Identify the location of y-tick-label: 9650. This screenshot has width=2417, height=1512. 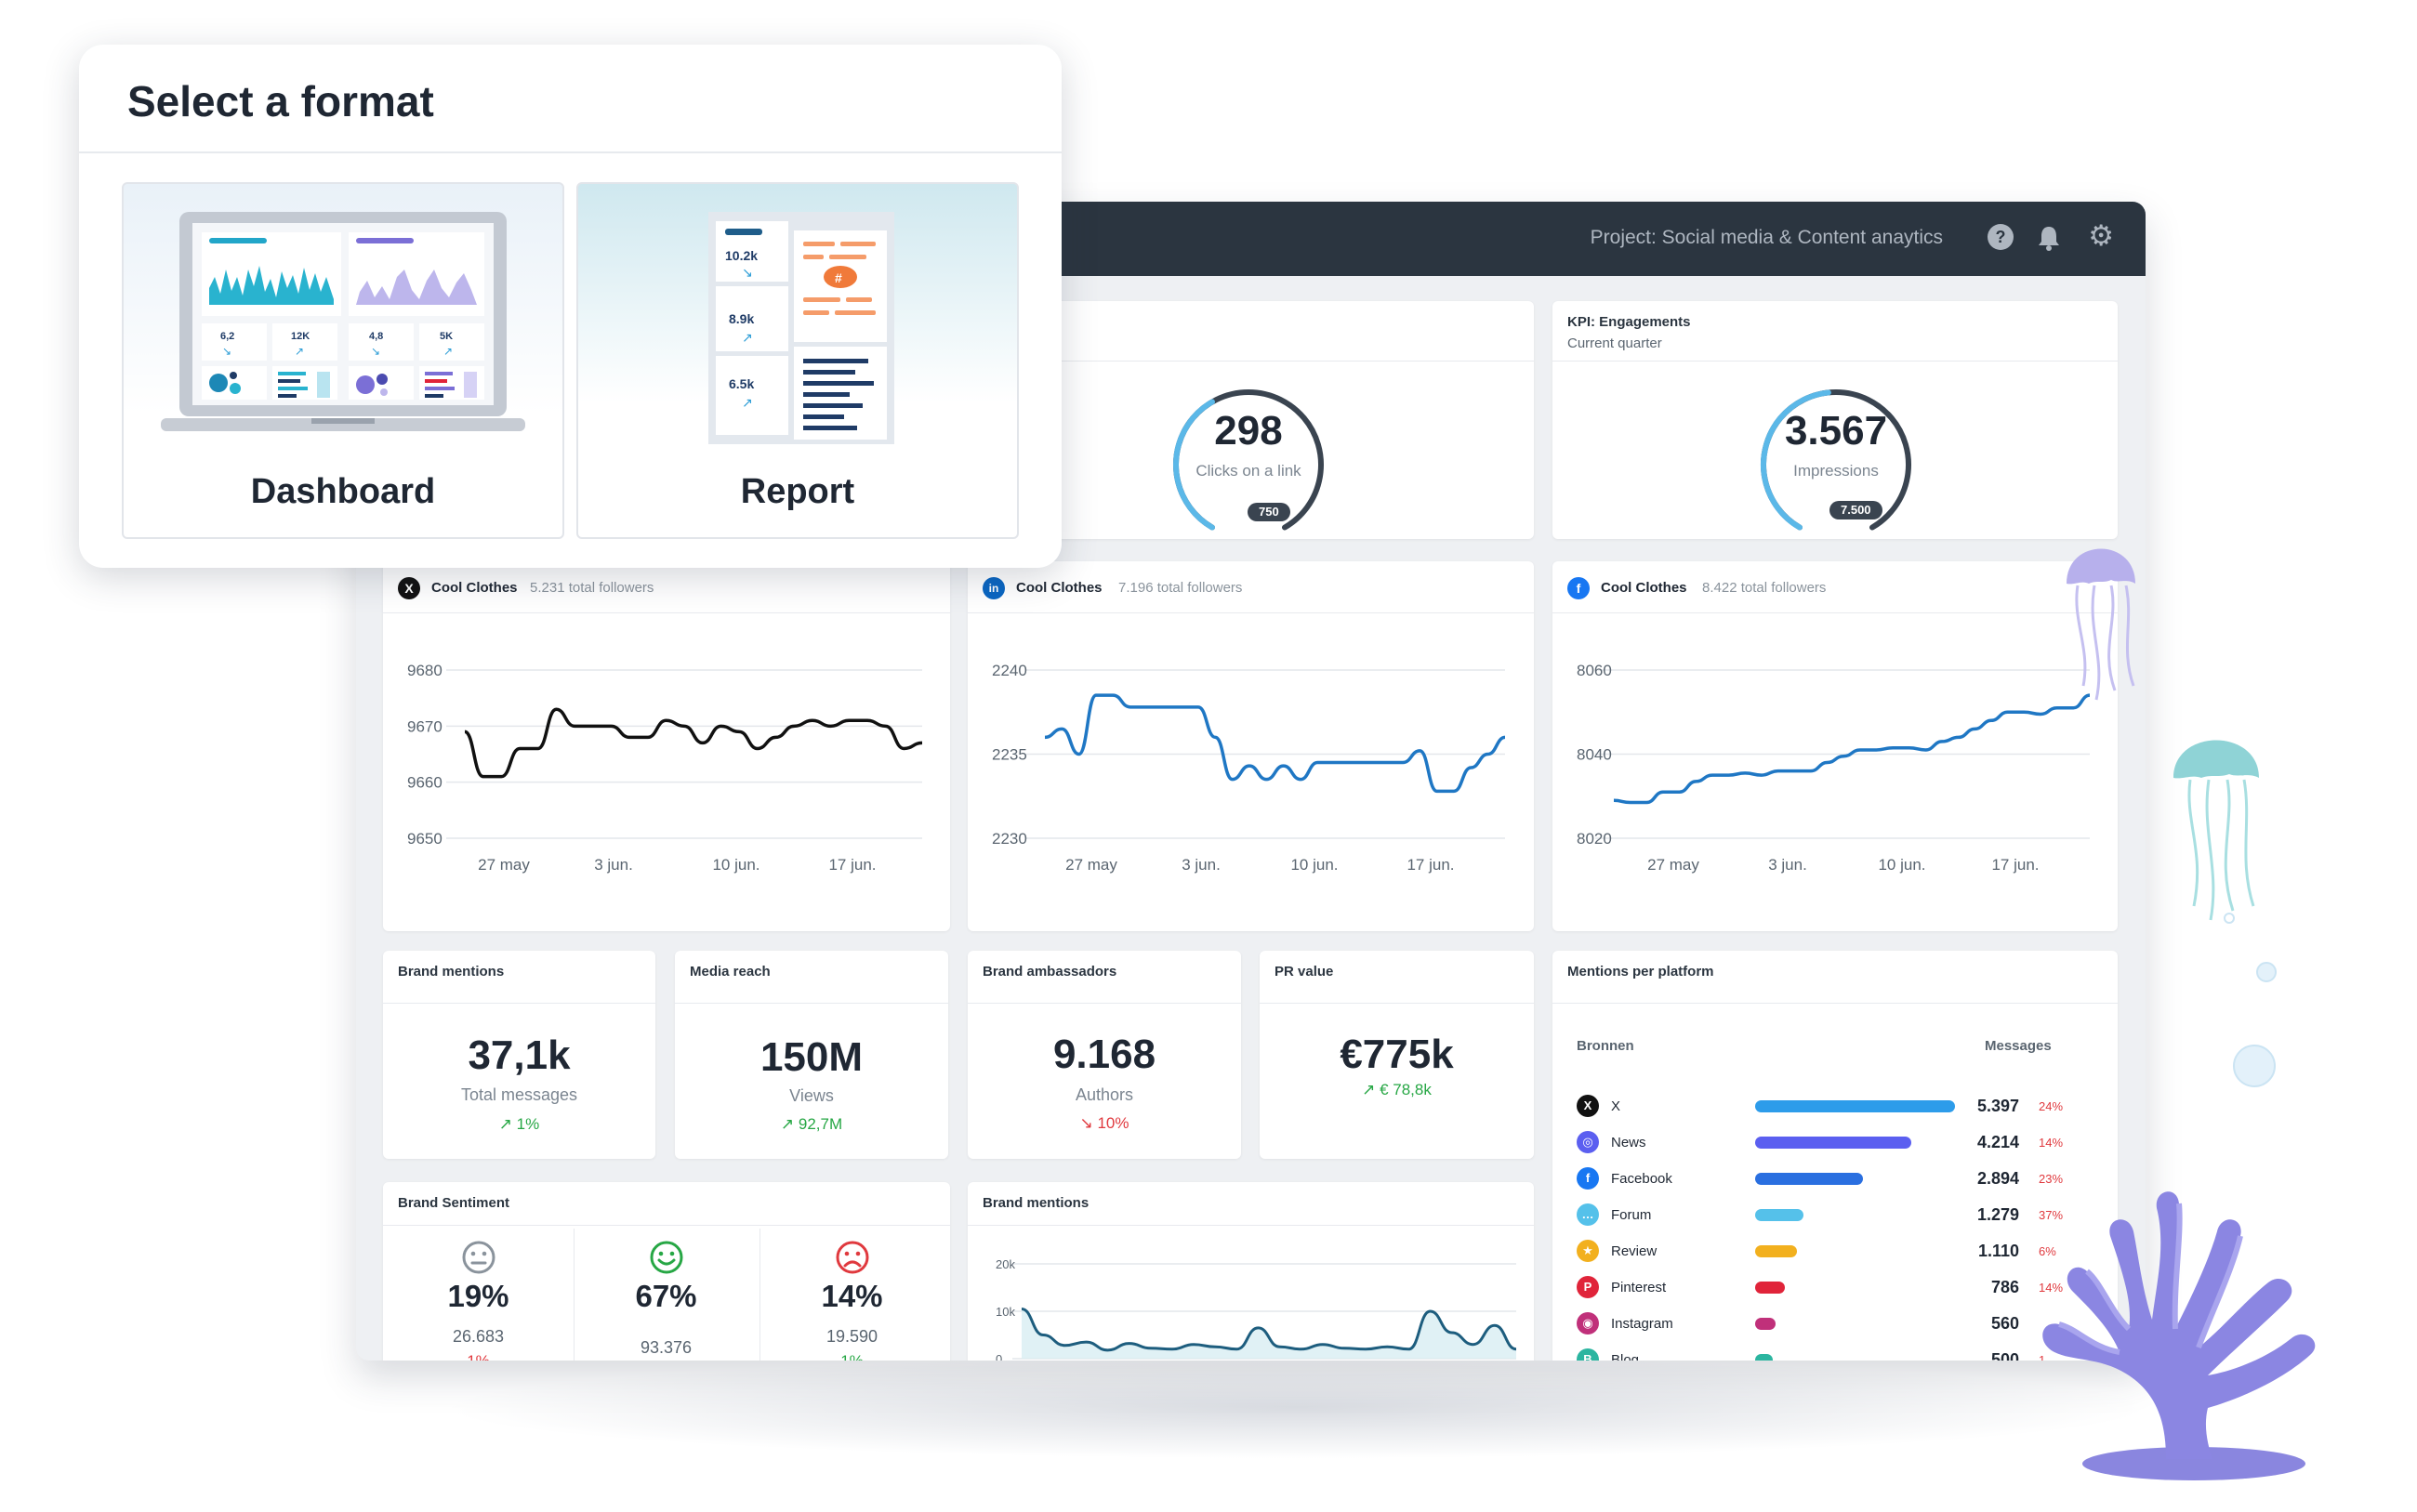
(425, 839).